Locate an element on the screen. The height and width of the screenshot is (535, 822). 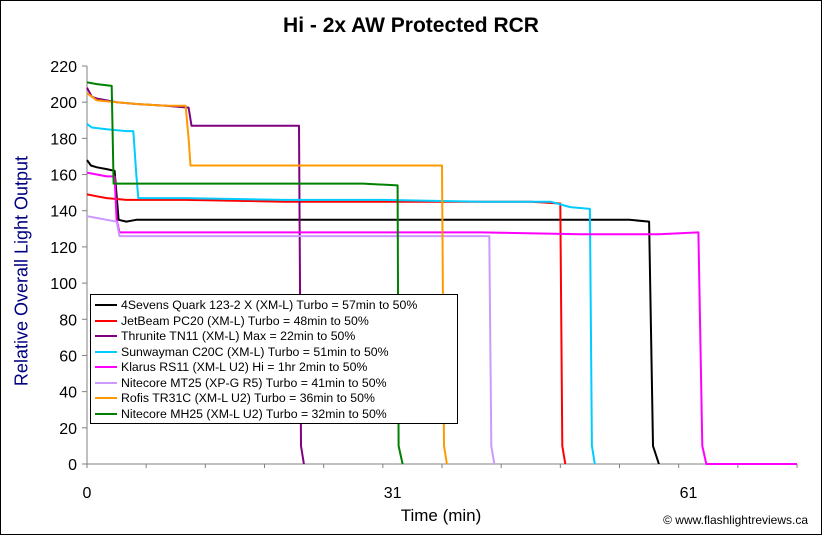
y-tick-label: 60 is located at coordinates (68, 356).